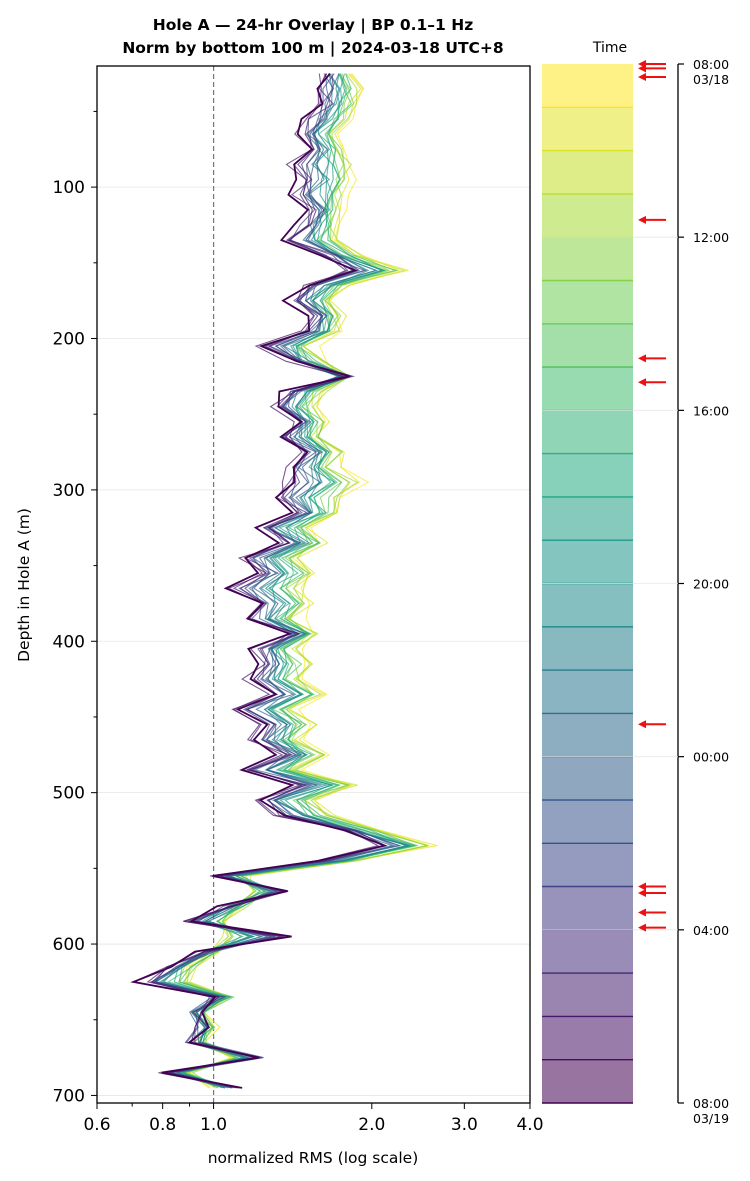 The height and width of the screenshot is (1181, 750). Describe the element at coordinates (69, 339) in the screenshot. I see `y-tick-label: 200` at that location.